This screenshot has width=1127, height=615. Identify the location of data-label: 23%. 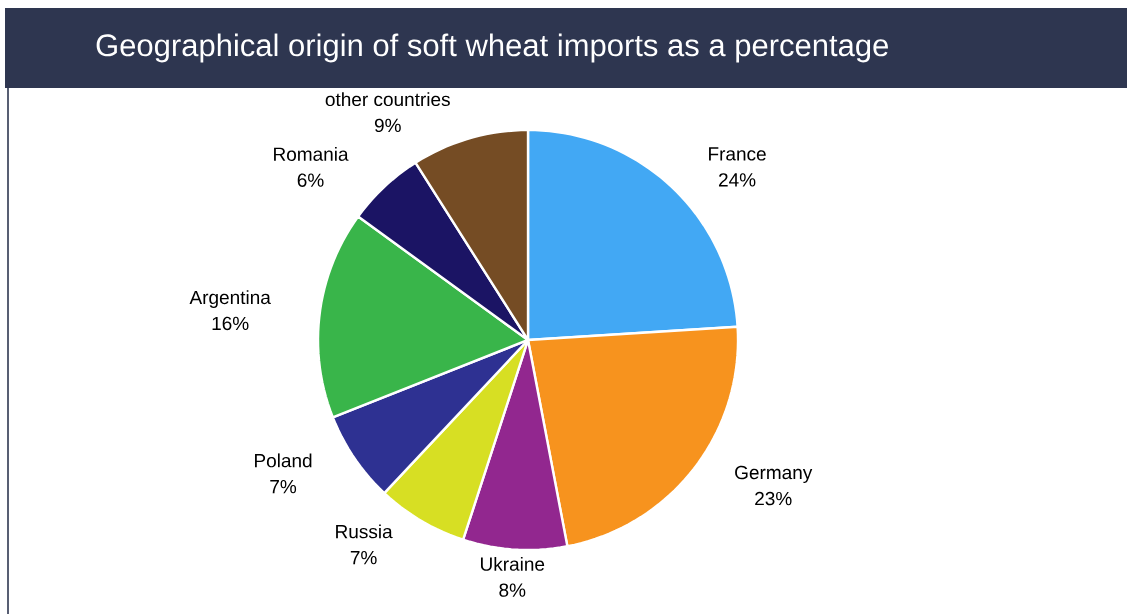
(773, 498).